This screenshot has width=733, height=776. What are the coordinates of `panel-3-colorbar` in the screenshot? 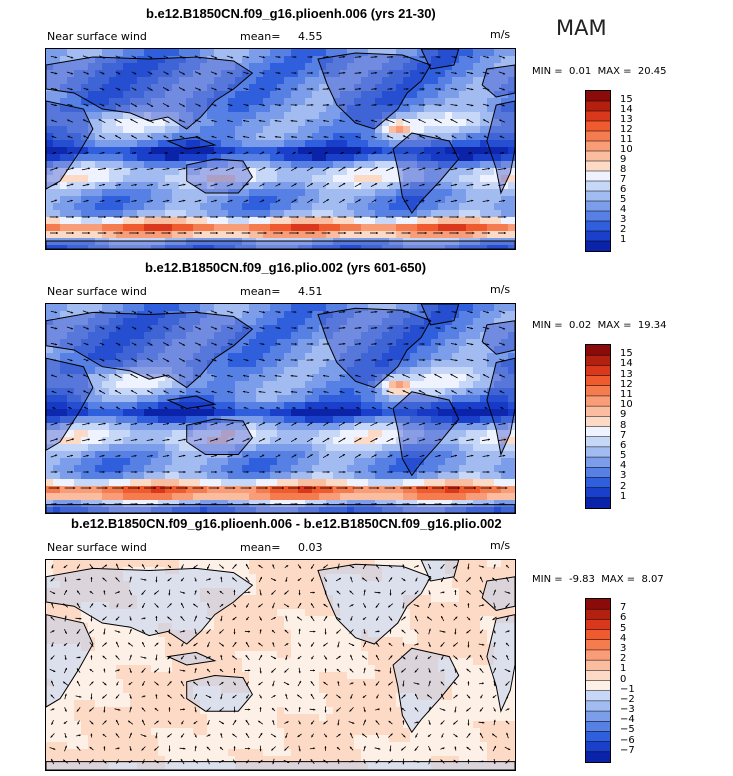 It's located at (598, 680).